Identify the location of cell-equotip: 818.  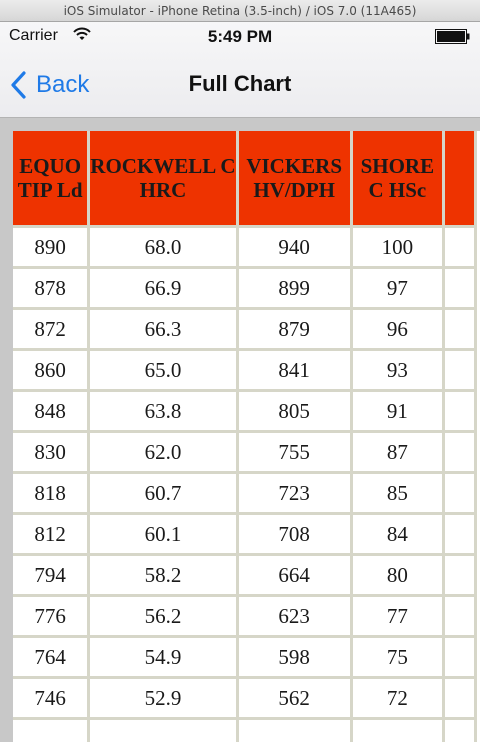
(50, 493).